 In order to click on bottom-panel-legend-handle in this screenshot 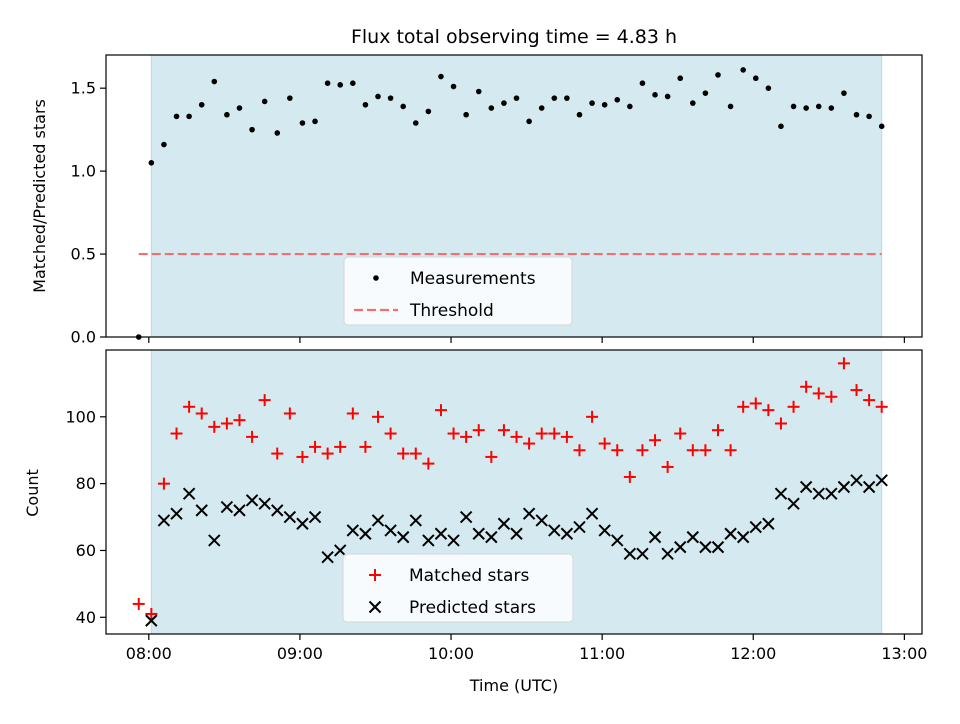, I will do `click(375, 607)`.